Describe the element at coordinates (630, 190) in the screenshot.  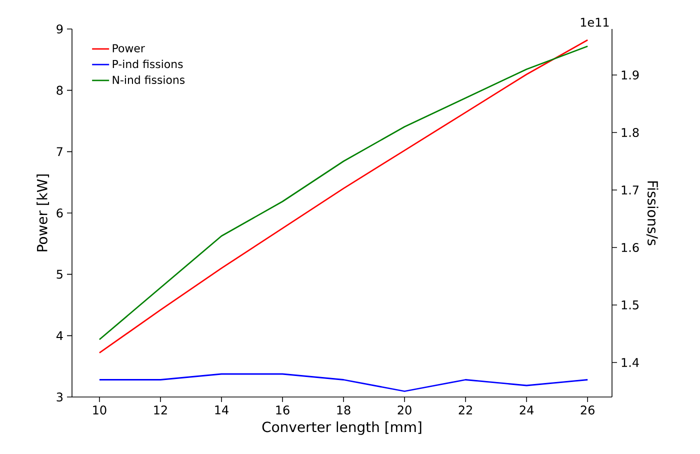
I see `y2-tick-label: 1.7` at that location.